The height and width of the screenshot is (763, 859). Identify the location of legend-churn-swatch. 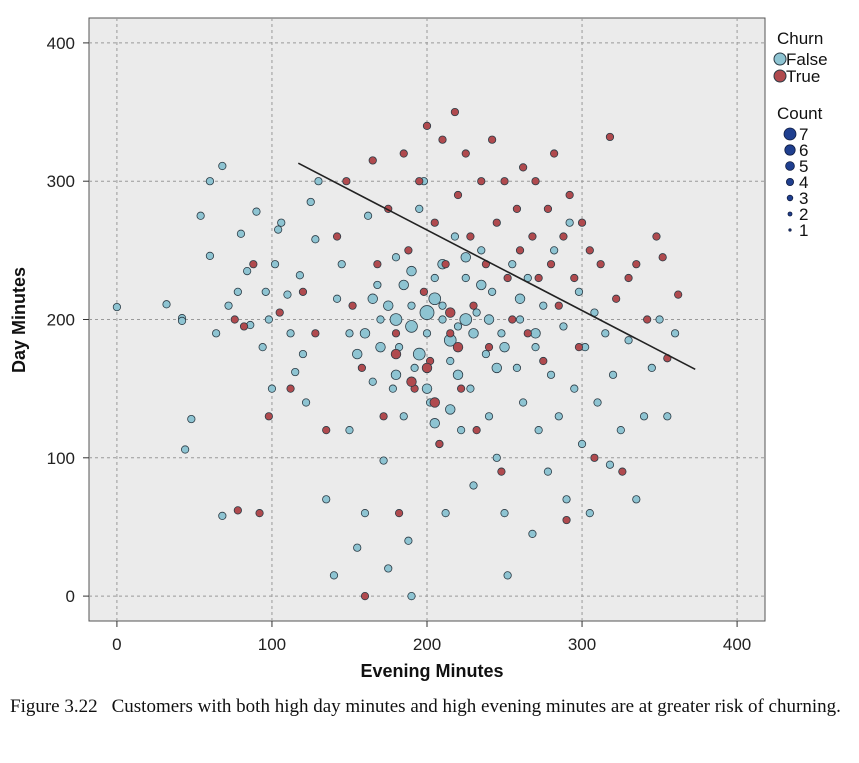
(780, 76).